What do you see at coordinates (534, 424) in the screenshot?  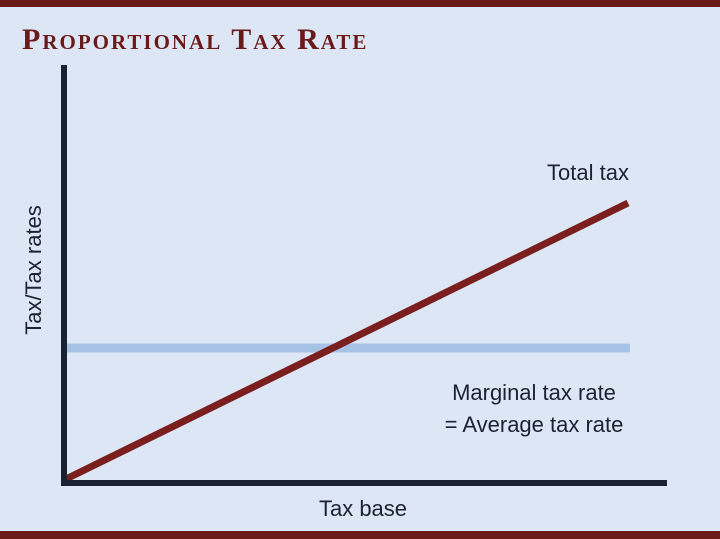 I see `average-rate-label: = Average tax rate` at bounding box center [534, 424].